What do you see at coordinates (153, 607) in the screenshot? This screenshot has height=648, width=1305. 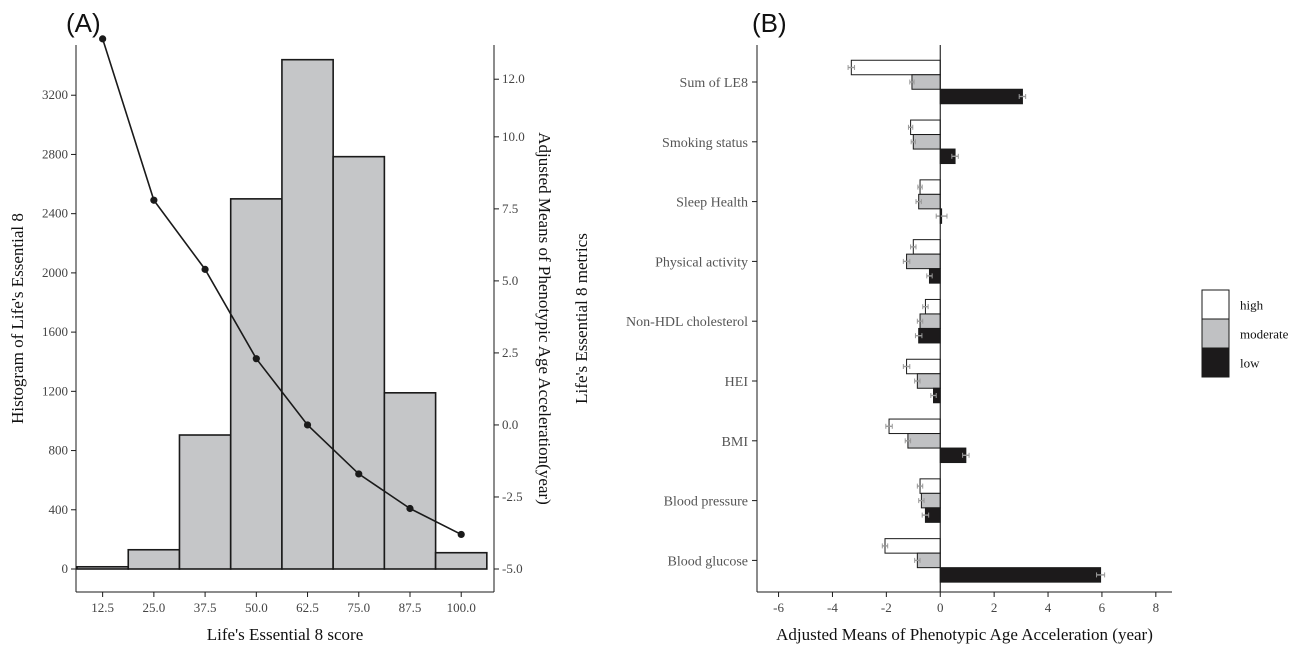 I see `panel-a-x-tick-label-1: 25.0` at bounding box center [153, 607].